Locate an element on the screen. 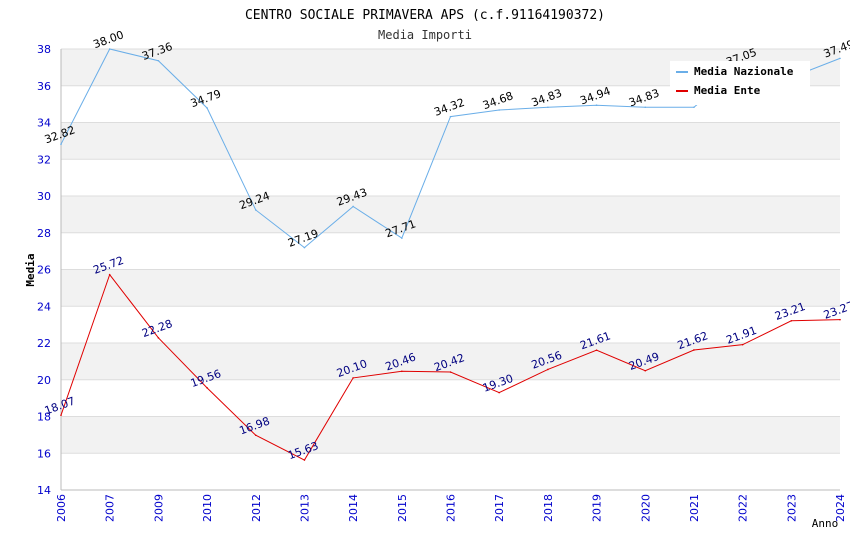 The height and width of the screenshot is (550, 850). x-tick-label: 2013 is located at coordinates (304, 508).